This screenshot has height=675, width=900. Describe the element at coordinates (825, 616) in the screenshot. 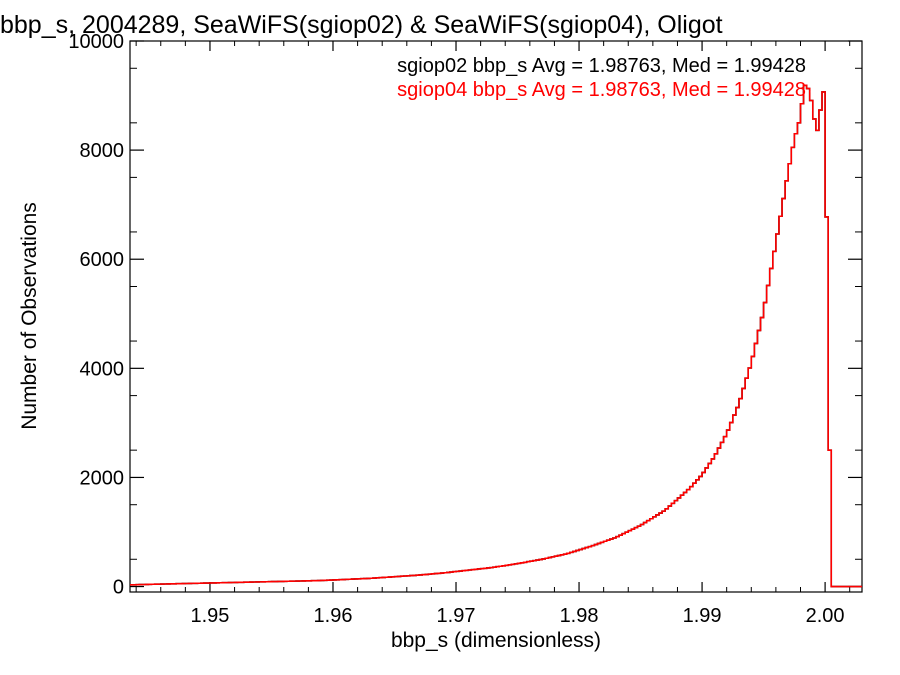

I see `x-tick-label: 2.00` at that location.